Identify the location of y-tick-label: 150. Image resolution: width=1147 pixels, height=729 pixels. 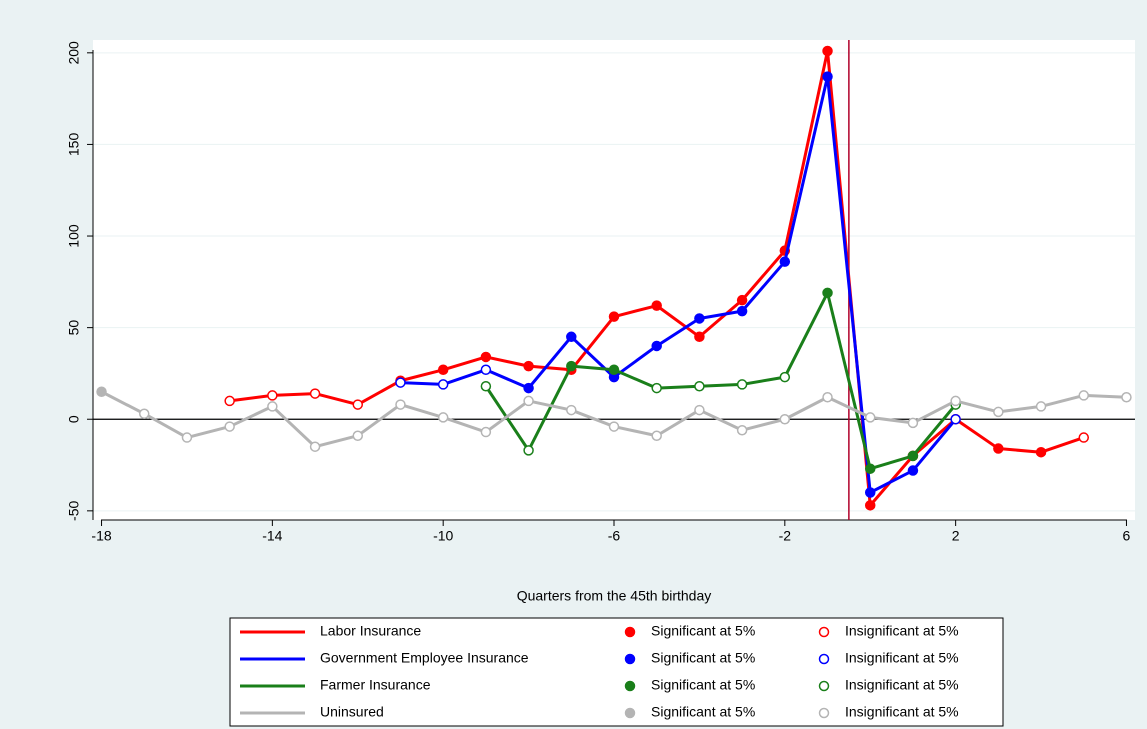
(74, 145).